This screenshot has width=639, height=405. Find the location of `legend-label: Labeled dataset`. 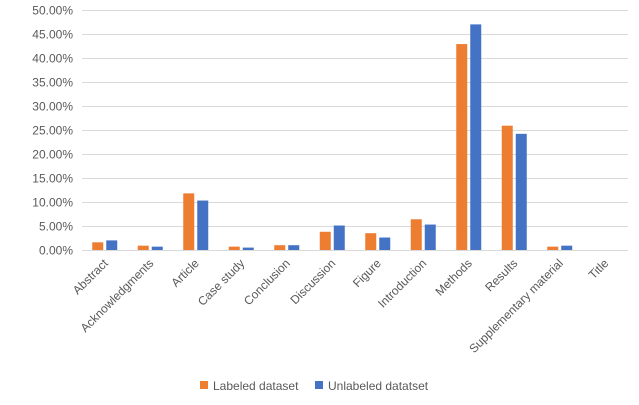

legend-label: Labeled dataset is located at coordinates (256, 386).